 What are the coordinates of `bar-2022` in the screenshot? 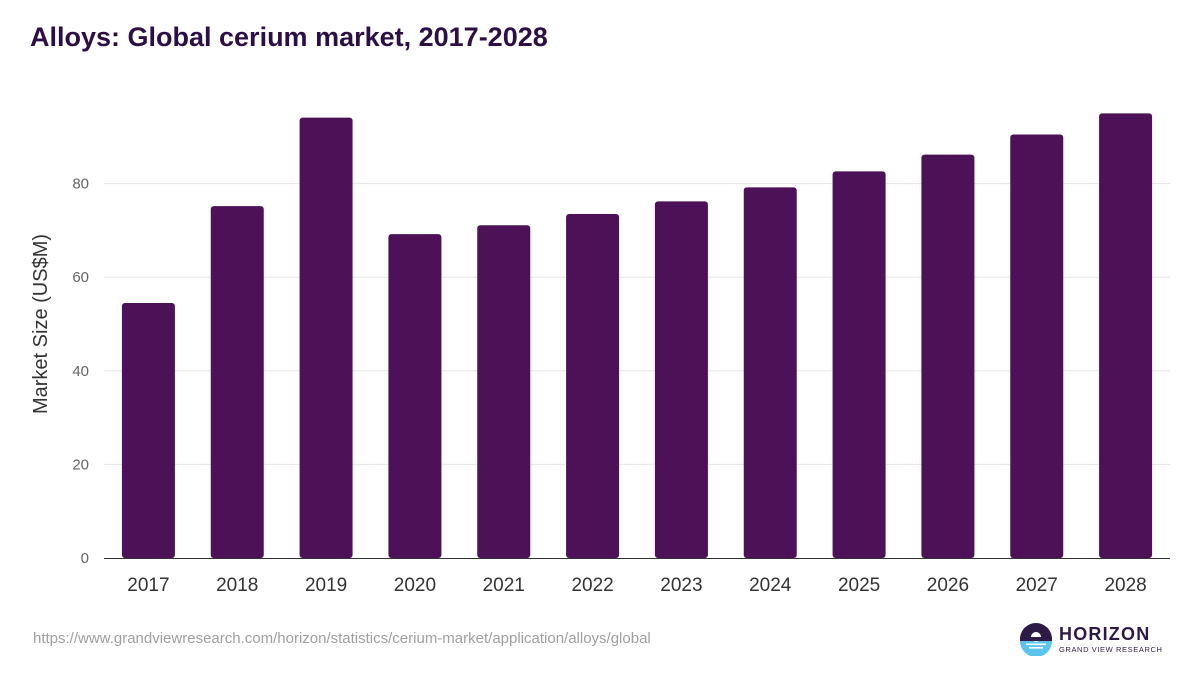 It's located at (593, 386).